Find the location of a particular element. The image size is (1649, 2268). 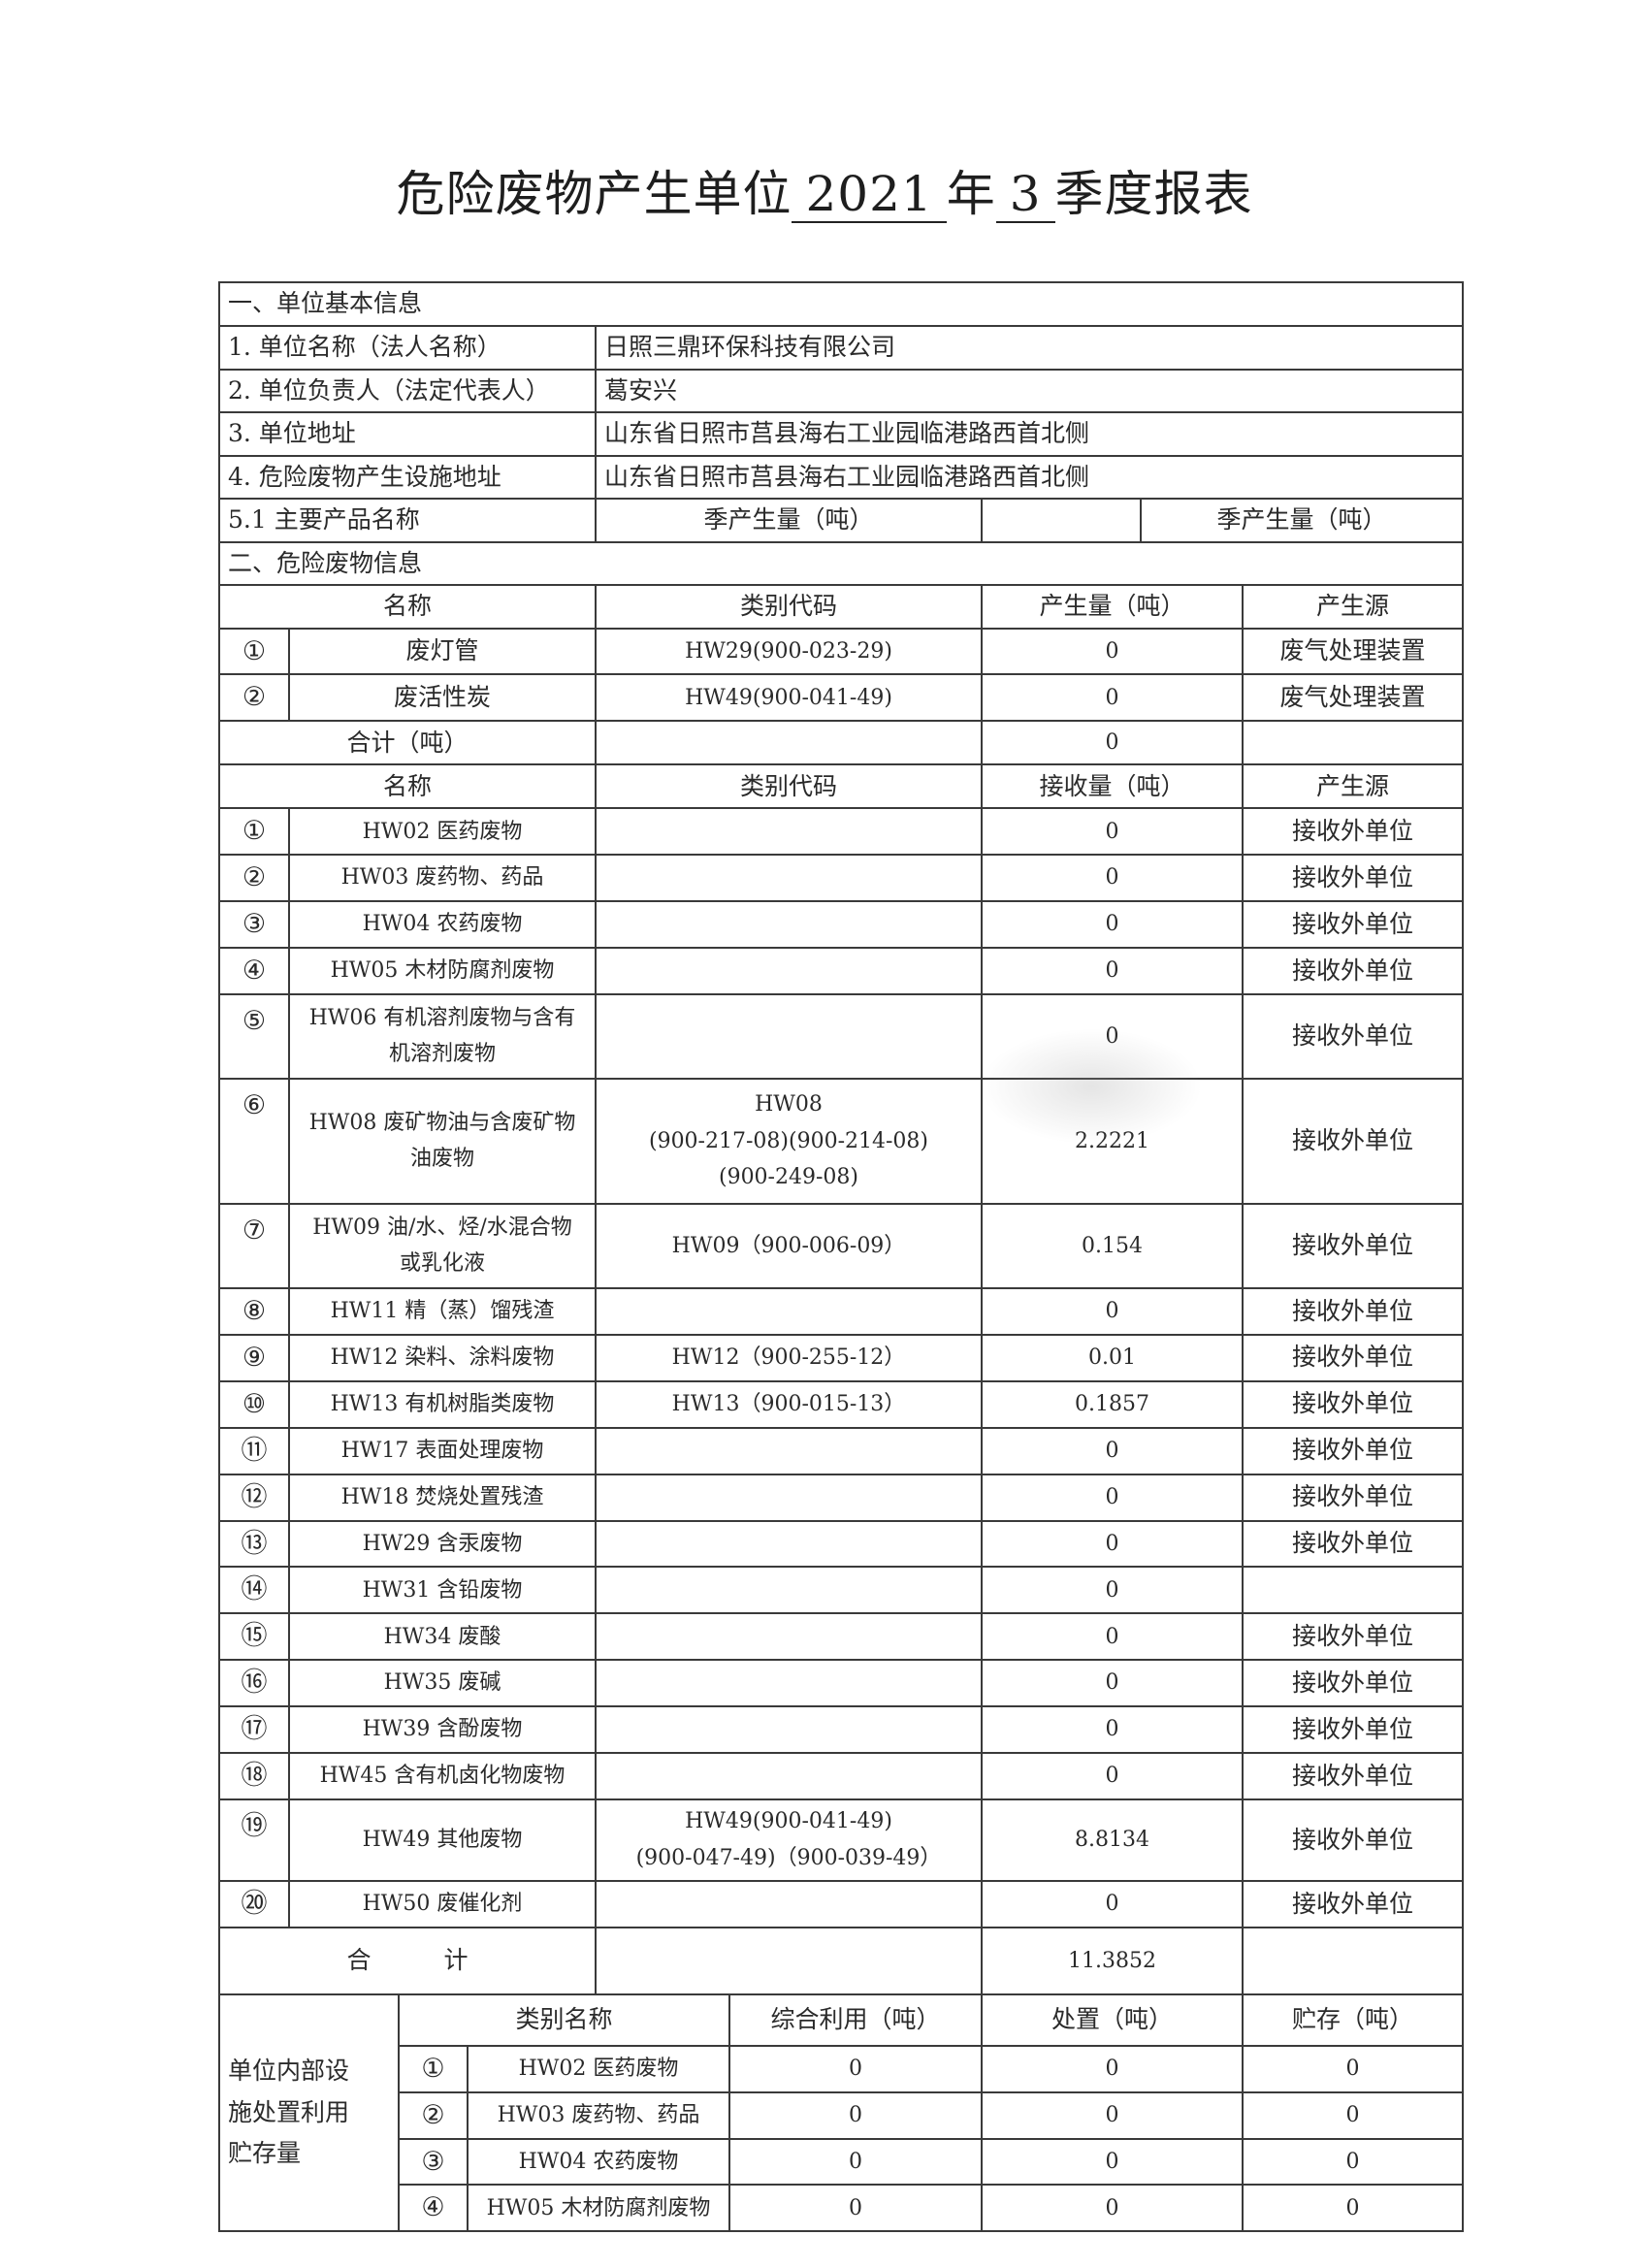

waste-amount: 0.01 is located at coordinates (1112, 1357).